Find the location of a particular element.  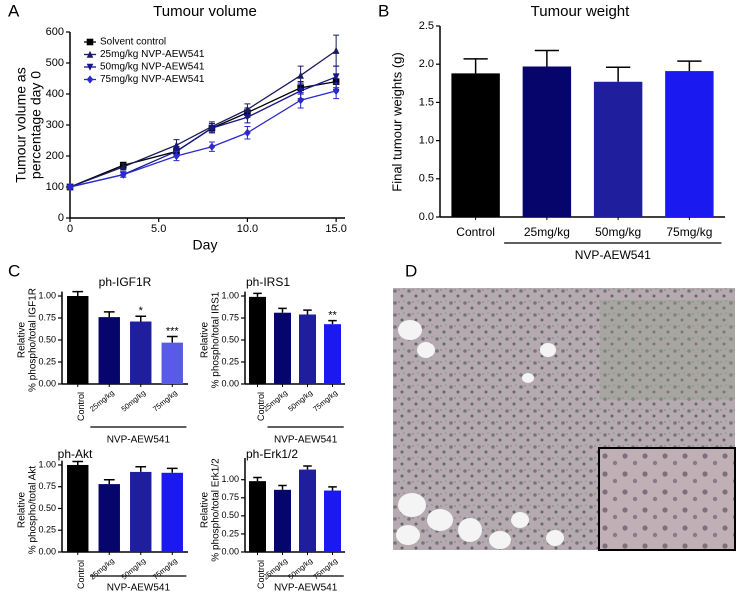

y-axis-label: percentage day 0 is located at coordinates (36, 125).